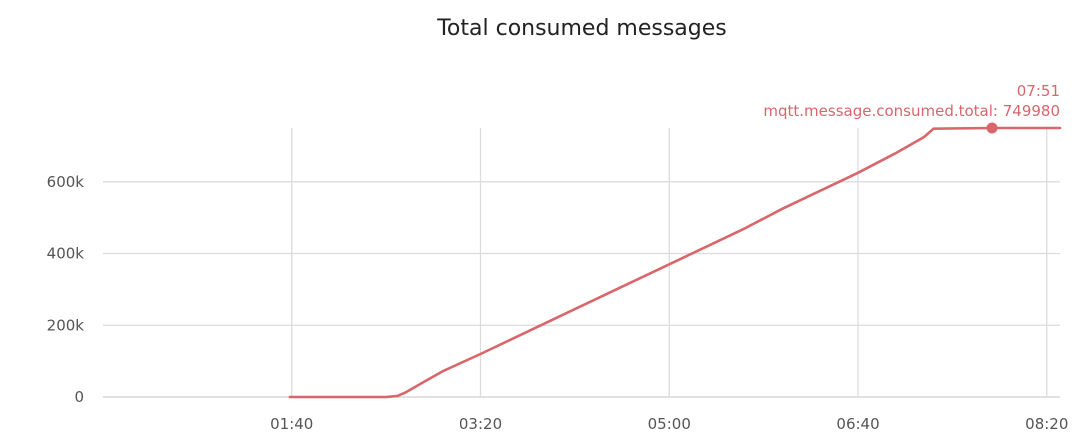 Image resolution: width=1079 pixels, height=437 pixels. Describe the element at coordinates (1038, 91) in the screenshot. I see `tooltip-time: 07:51` at that location.